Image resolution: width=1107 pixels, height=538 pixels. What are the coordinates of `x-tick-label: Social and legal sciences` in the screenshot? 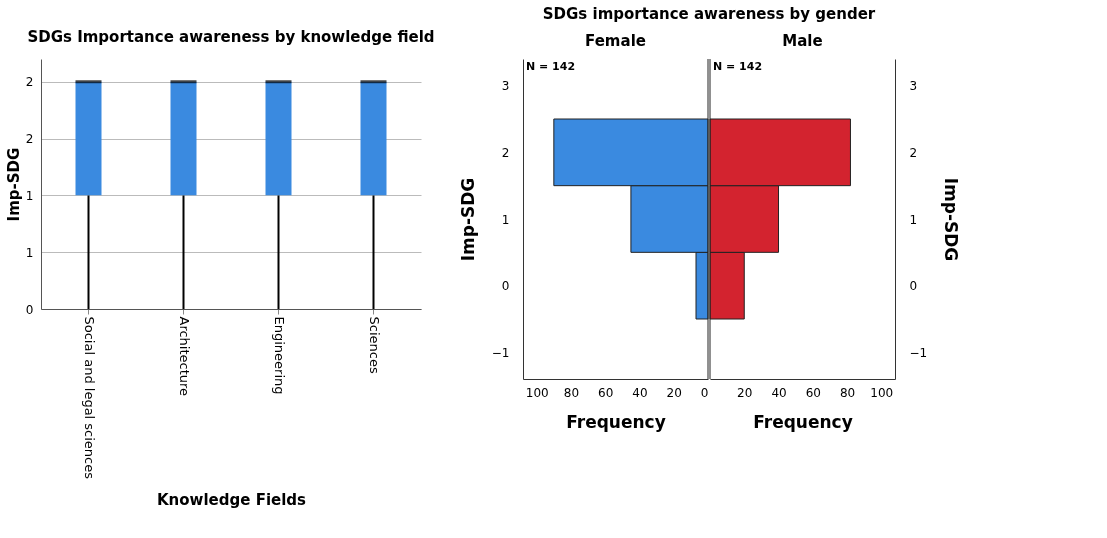 It's located at (89, 398).